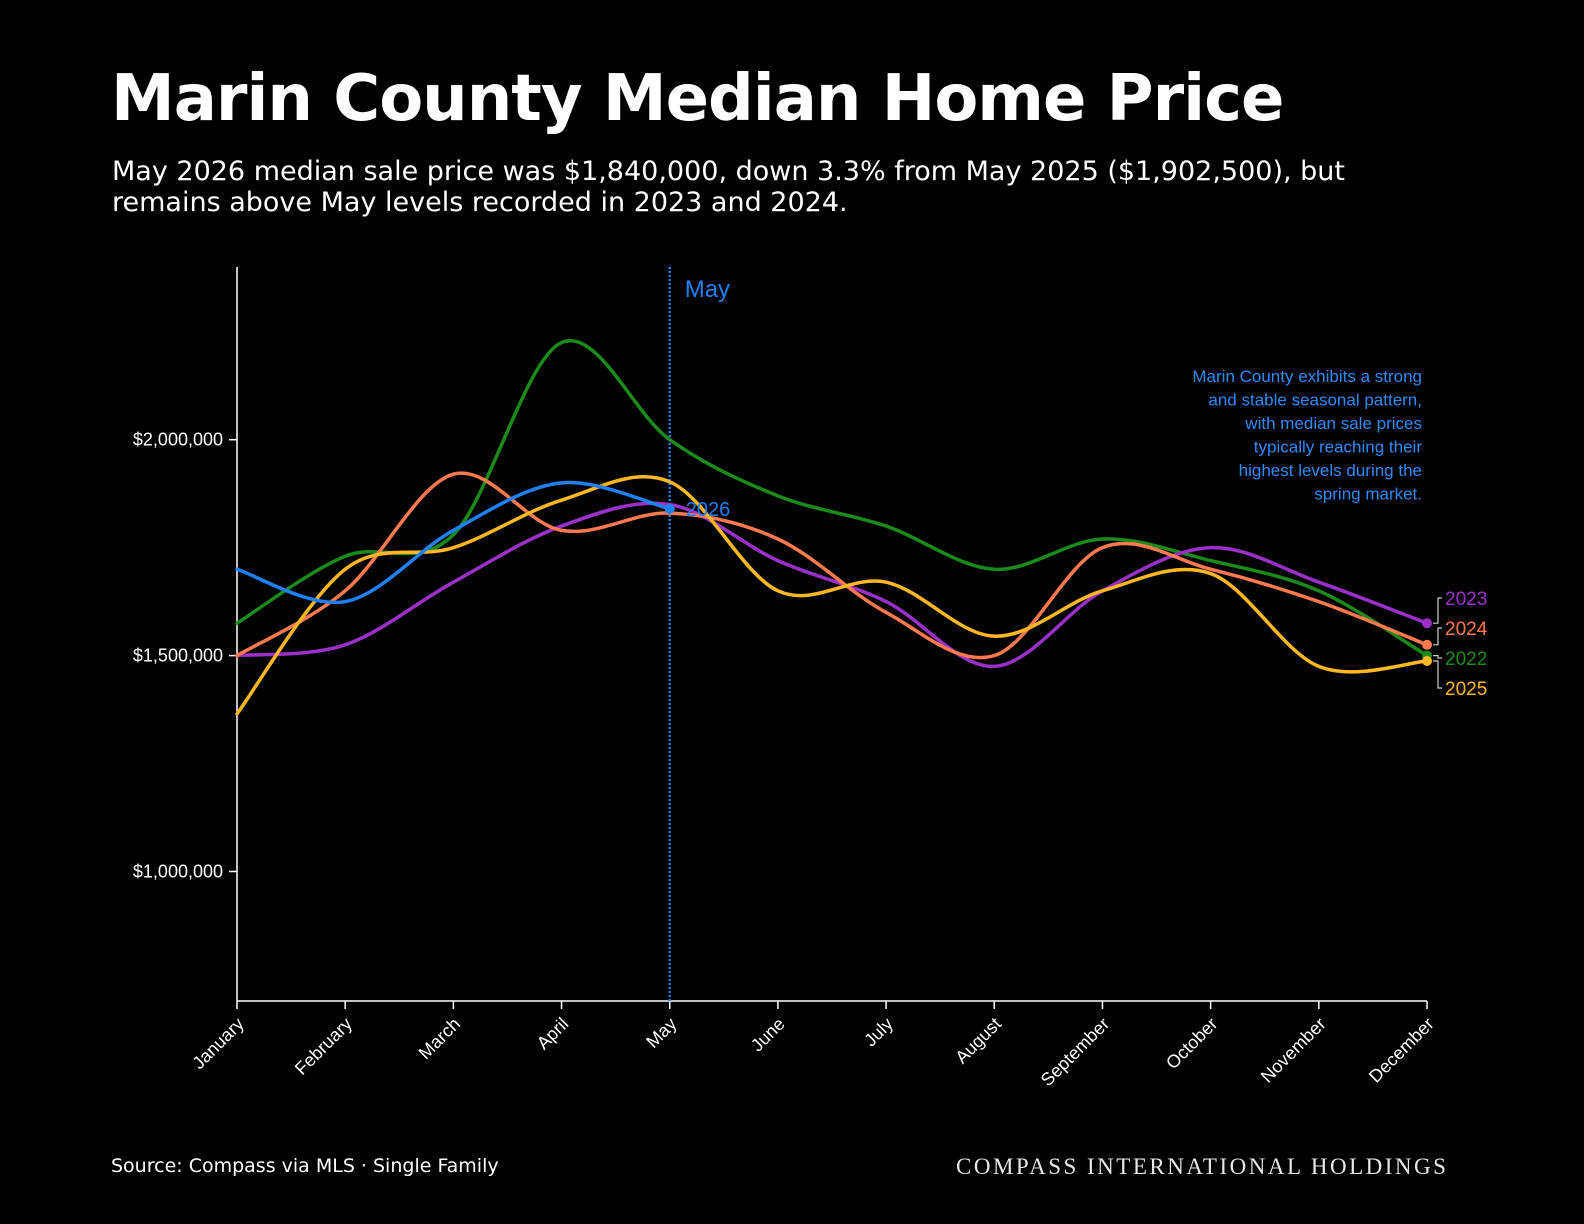 This screenshot has height=1224, width=1584. Describe the element at coordinates (1427, 623) in the screenshot. I see `series-end-point-2023` at that location.